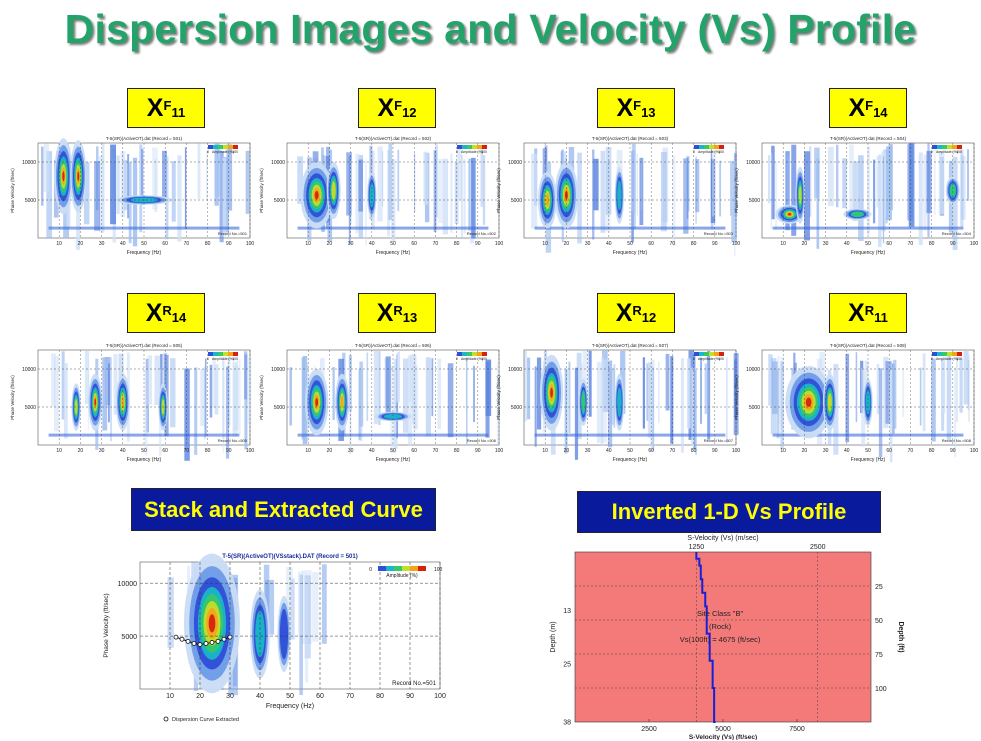  What do you see at coordinates (567, 611) in the screenshot?
I see `left-tick-label: 13` at bounding box center [567, 611].